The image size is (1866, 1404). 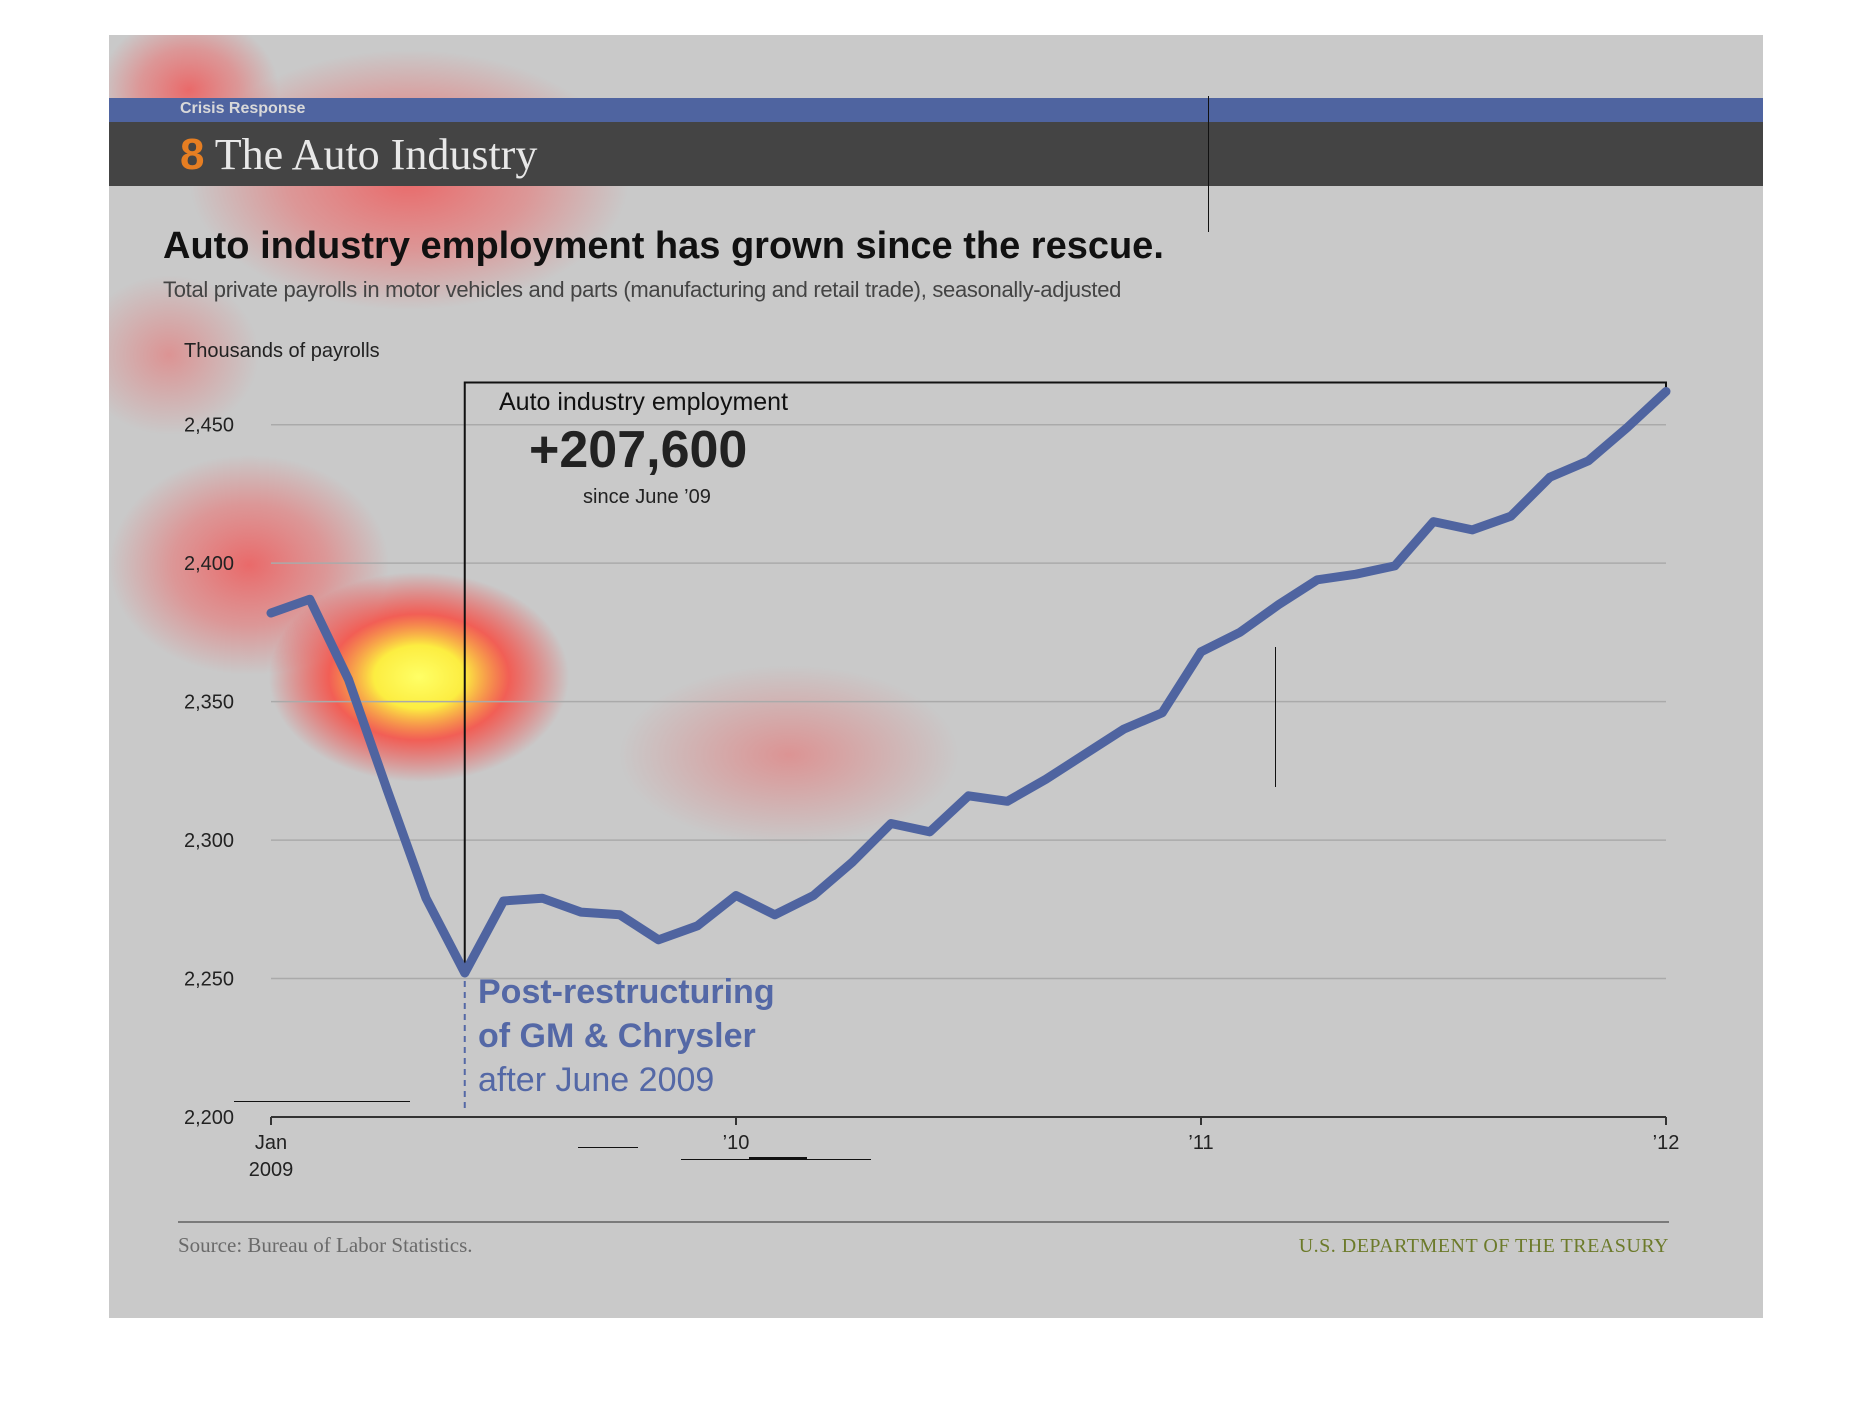 What do you see at coordinates (209, 703) in the screenshot?
I see `y-tick-label: 2,350` at bounding box center [209, 703].